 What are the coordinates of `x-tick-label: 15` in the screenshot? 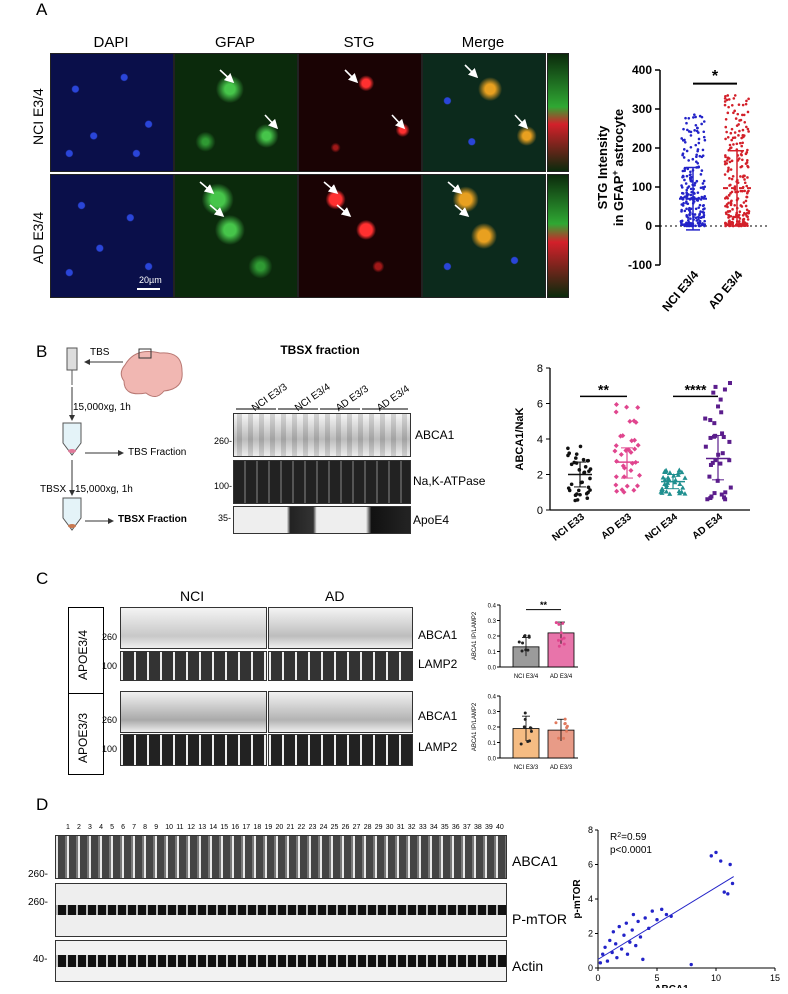 It's located at (775, 978).